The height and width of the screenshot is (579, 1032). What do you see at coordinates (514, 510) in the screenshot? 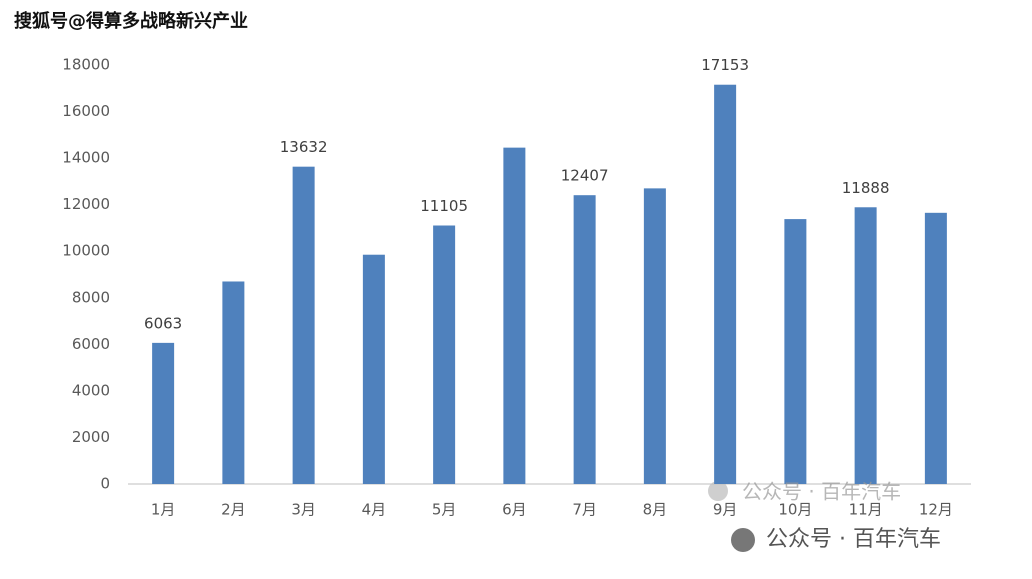
I see `x-tick-label: 6月` at bounding box center [514, 510].